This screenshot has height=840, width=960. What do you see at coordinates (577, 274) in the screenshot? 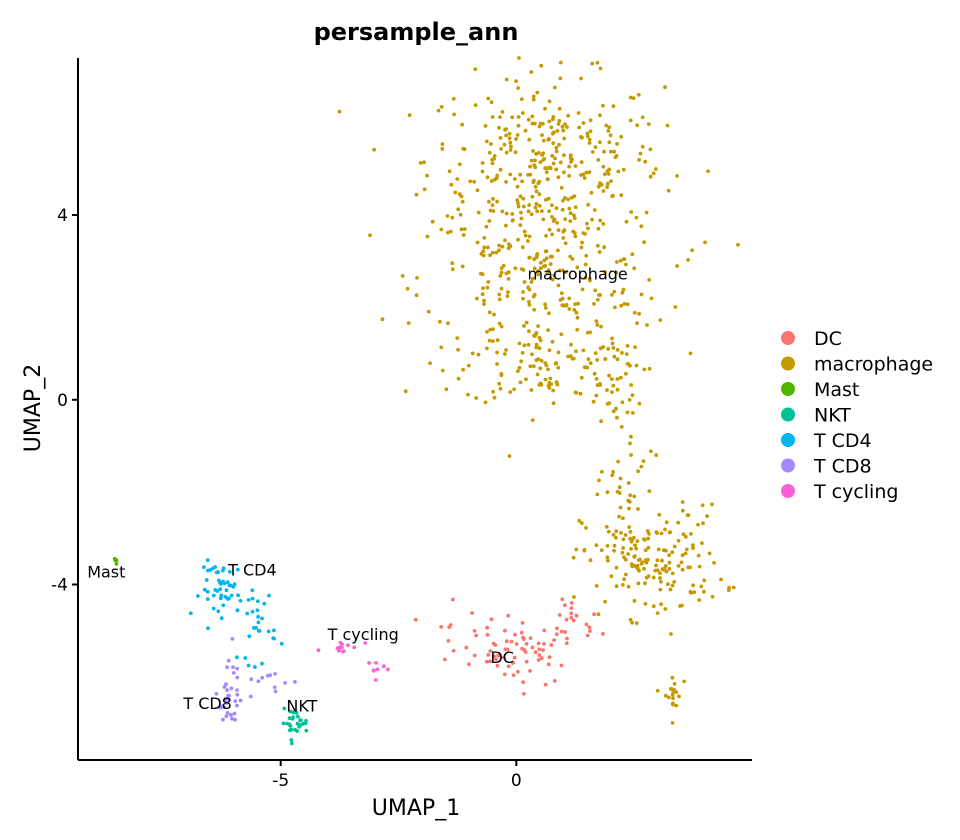
I see `cluster-label-macrophage: macrophage` at bounding box center [577, 274].